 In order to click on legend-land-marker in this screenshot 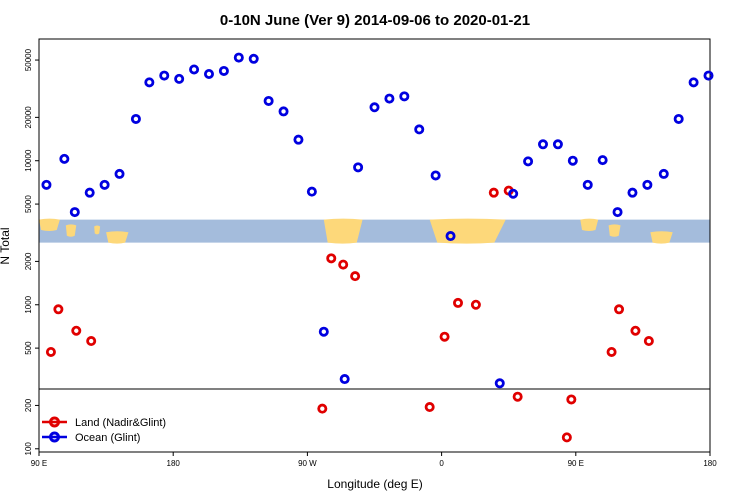, I will do `click(54, 422)`.